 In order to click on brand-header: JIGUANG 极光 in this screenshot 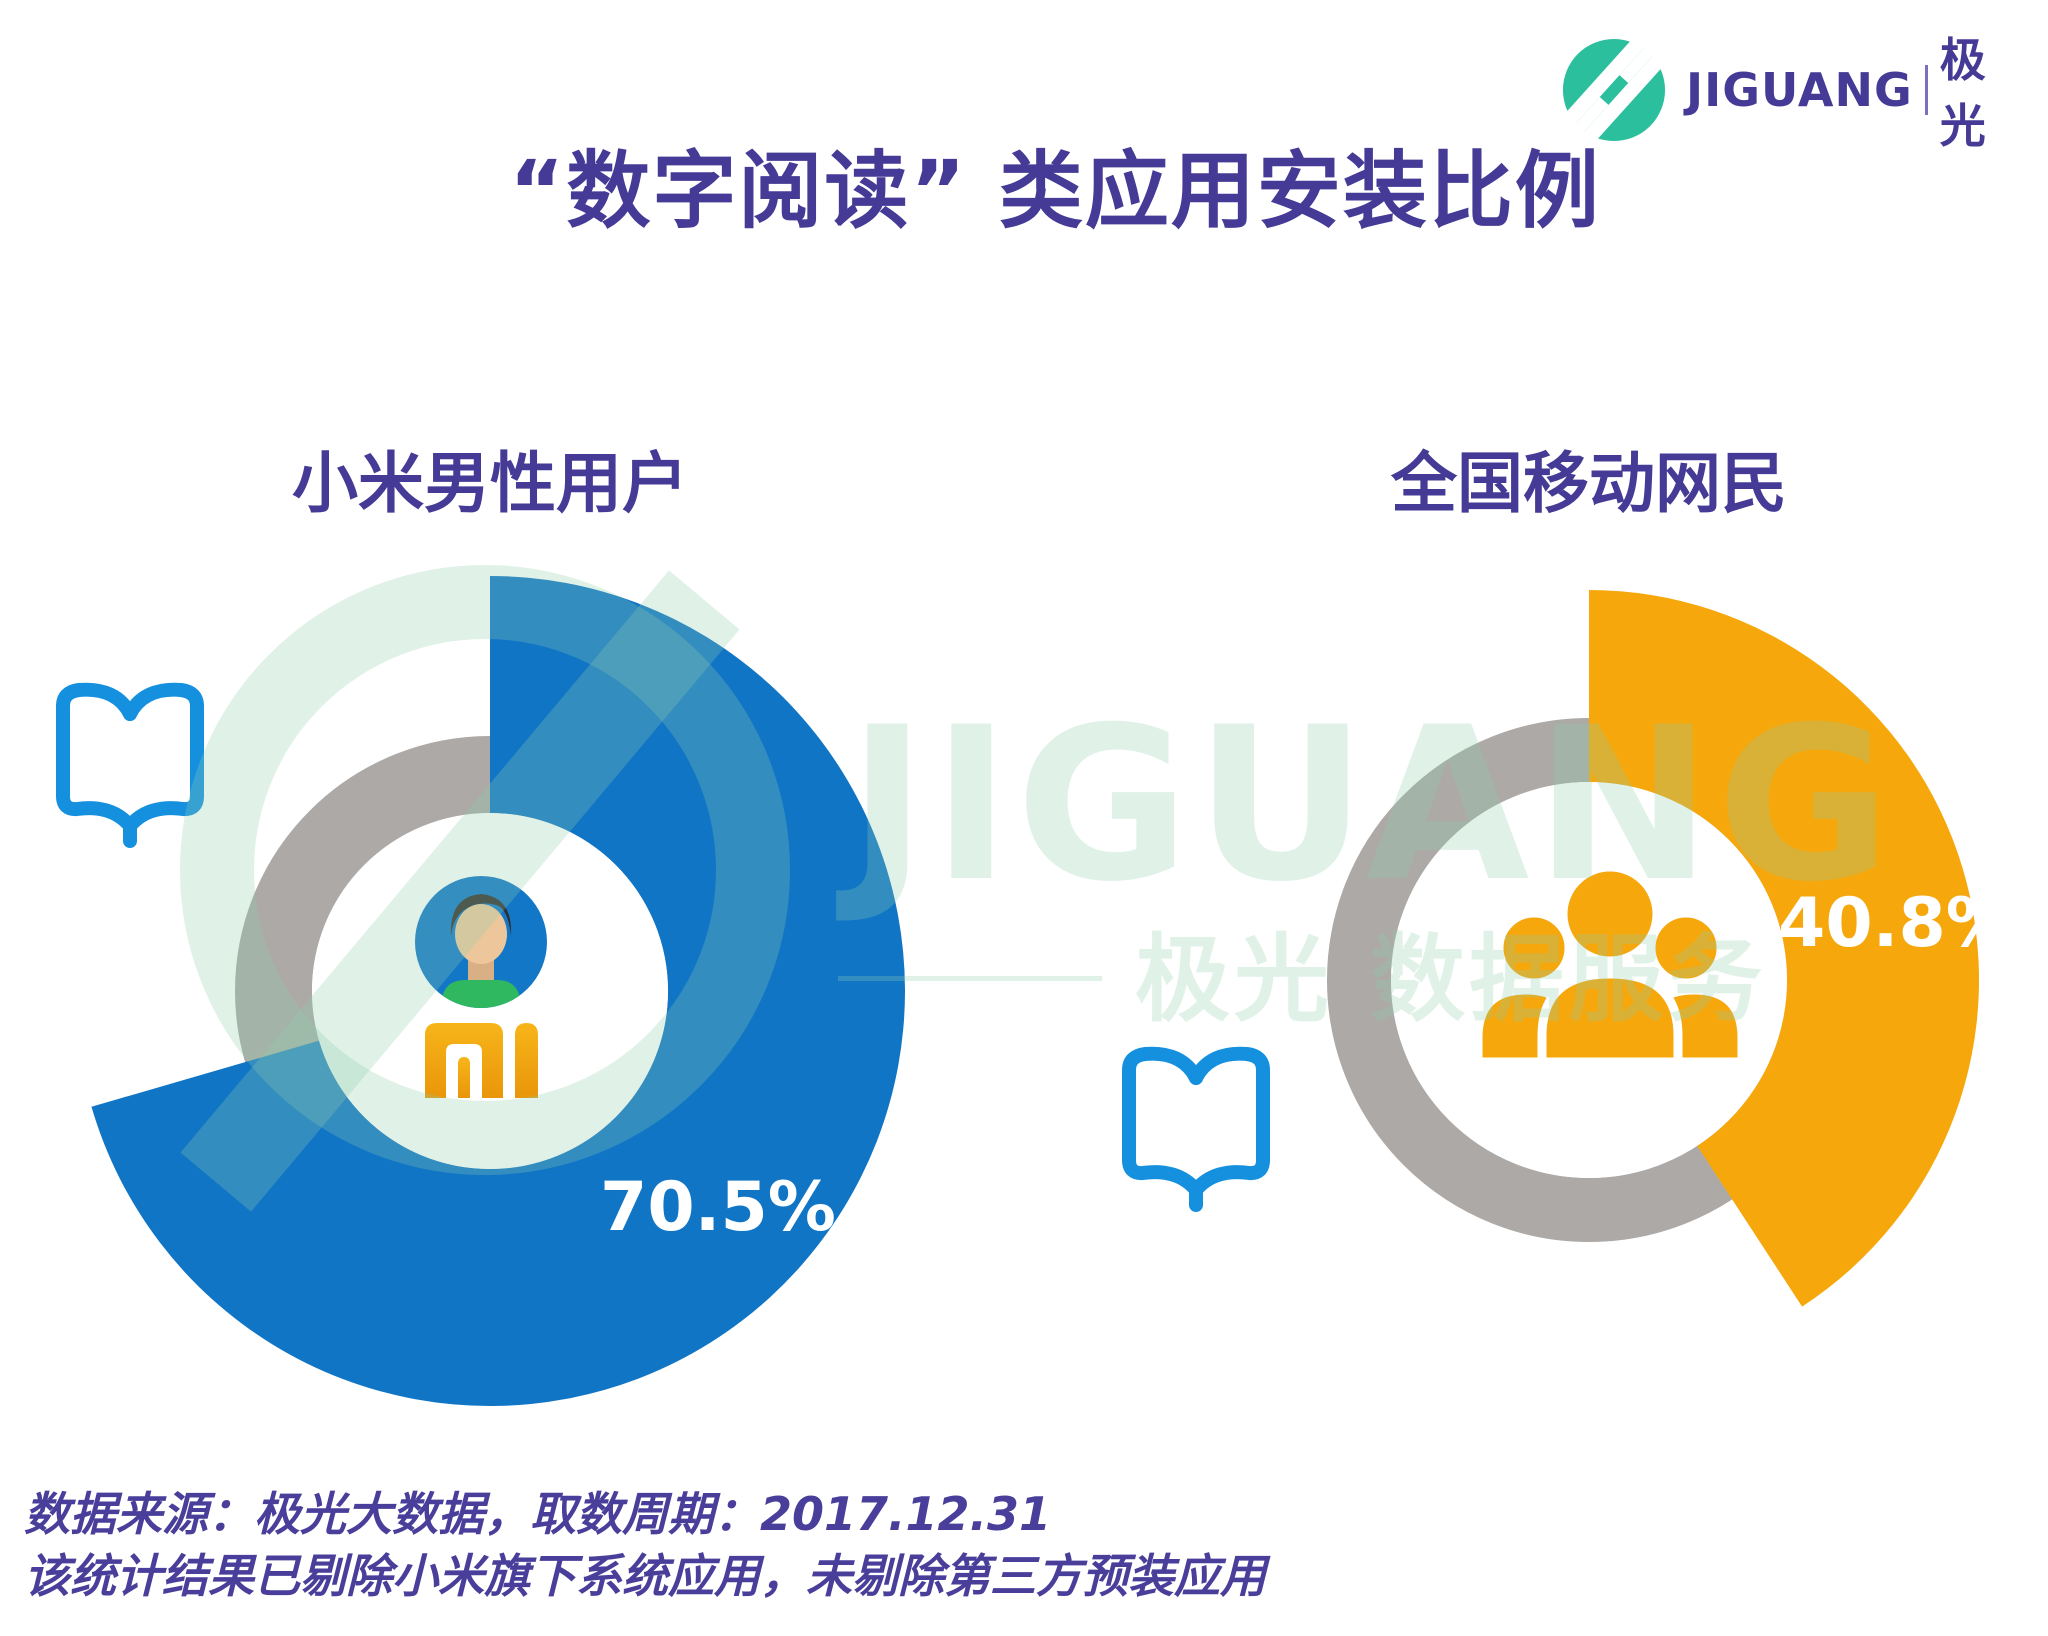, I will do `click(1795, 91)`.